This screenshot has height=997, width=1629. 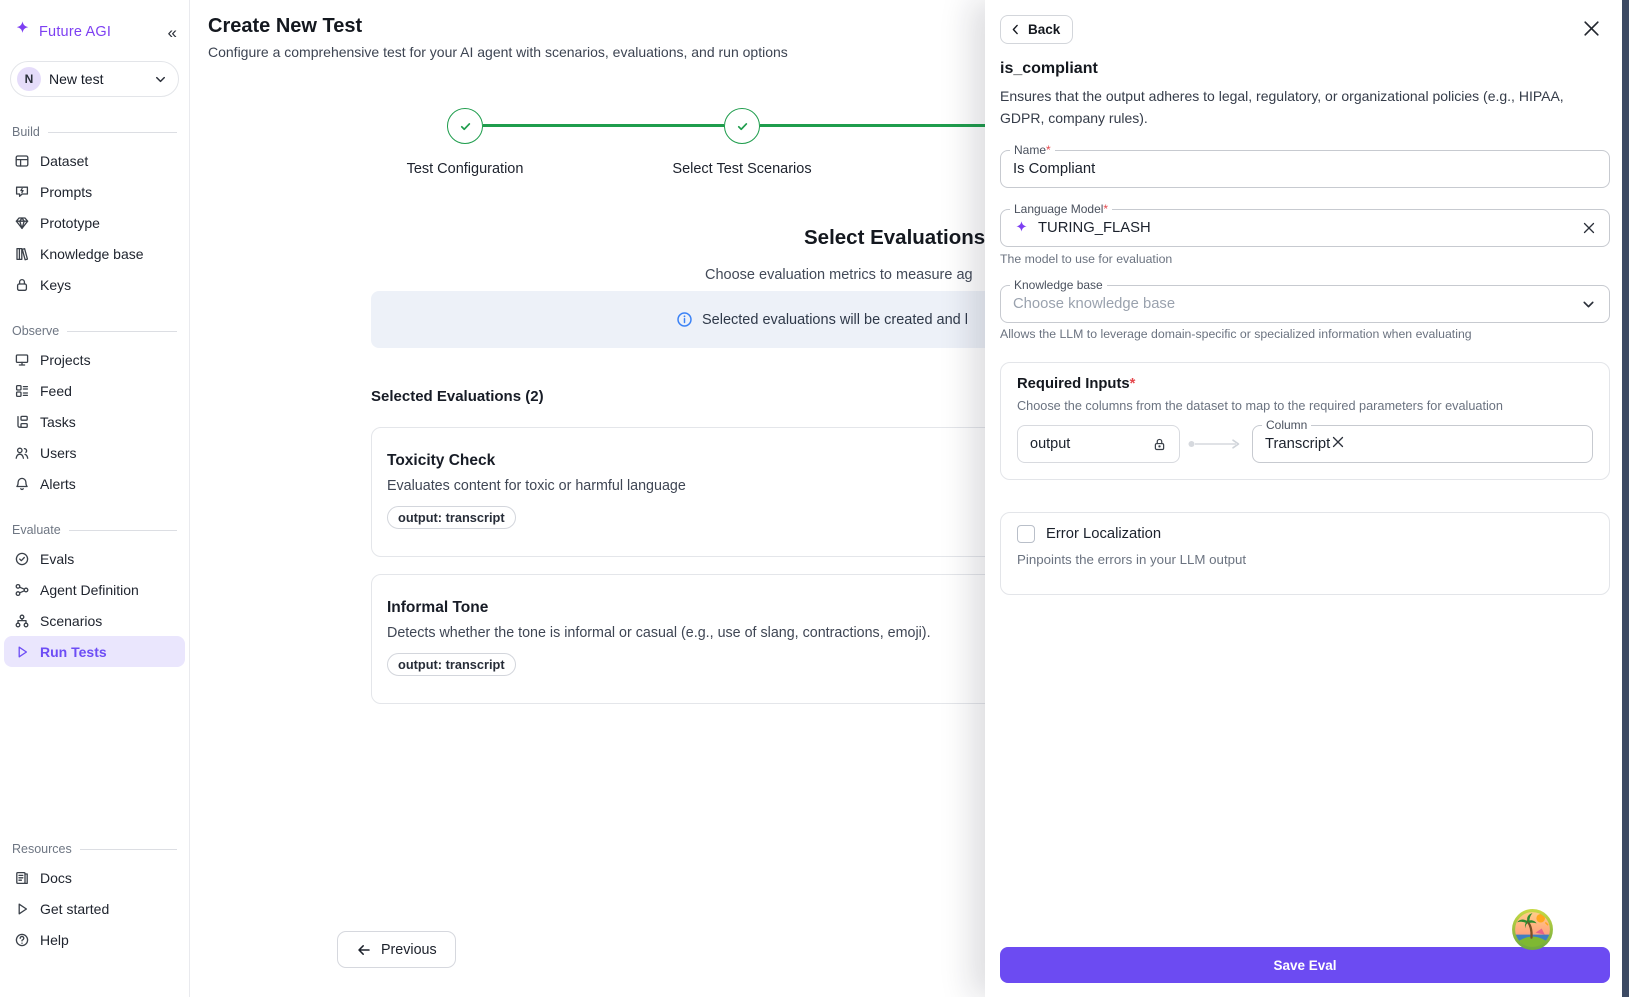 What do you see at coordinates (457, 396) in the screenshot?
I see `selected-evaluations-heading: Selected Evaluations (2)` at bounding box center [457, 396].